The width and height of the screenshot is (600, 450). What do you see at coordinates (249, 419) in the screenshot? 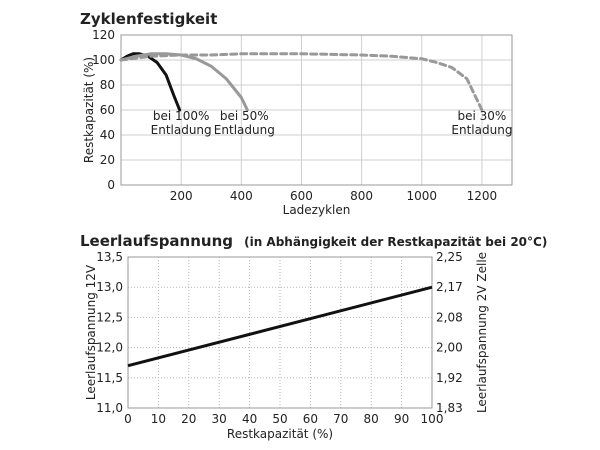
I see `voltage-chart-x-tick-label: 40` at bounding box center [249, 419].